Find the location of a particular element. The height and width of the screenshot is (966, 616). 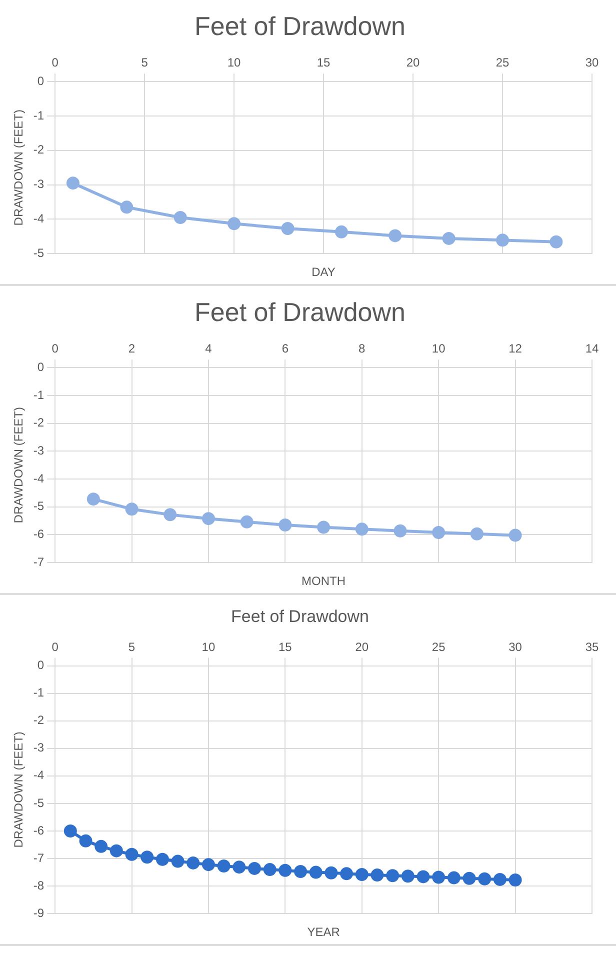

x-axis-title: YEAR is located at coordinates (323, 932).